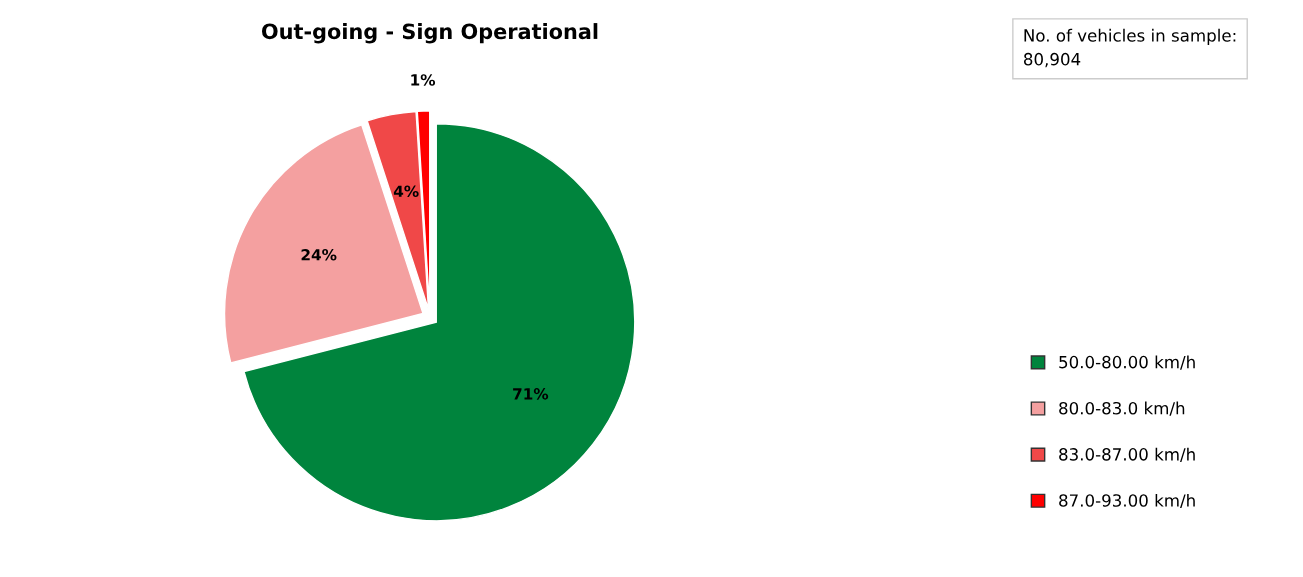 This screenshot has height=577, width=1303. Describe the element at coordinates (423, 80) in the screenshot. I see `data-label: 1%` at that location.